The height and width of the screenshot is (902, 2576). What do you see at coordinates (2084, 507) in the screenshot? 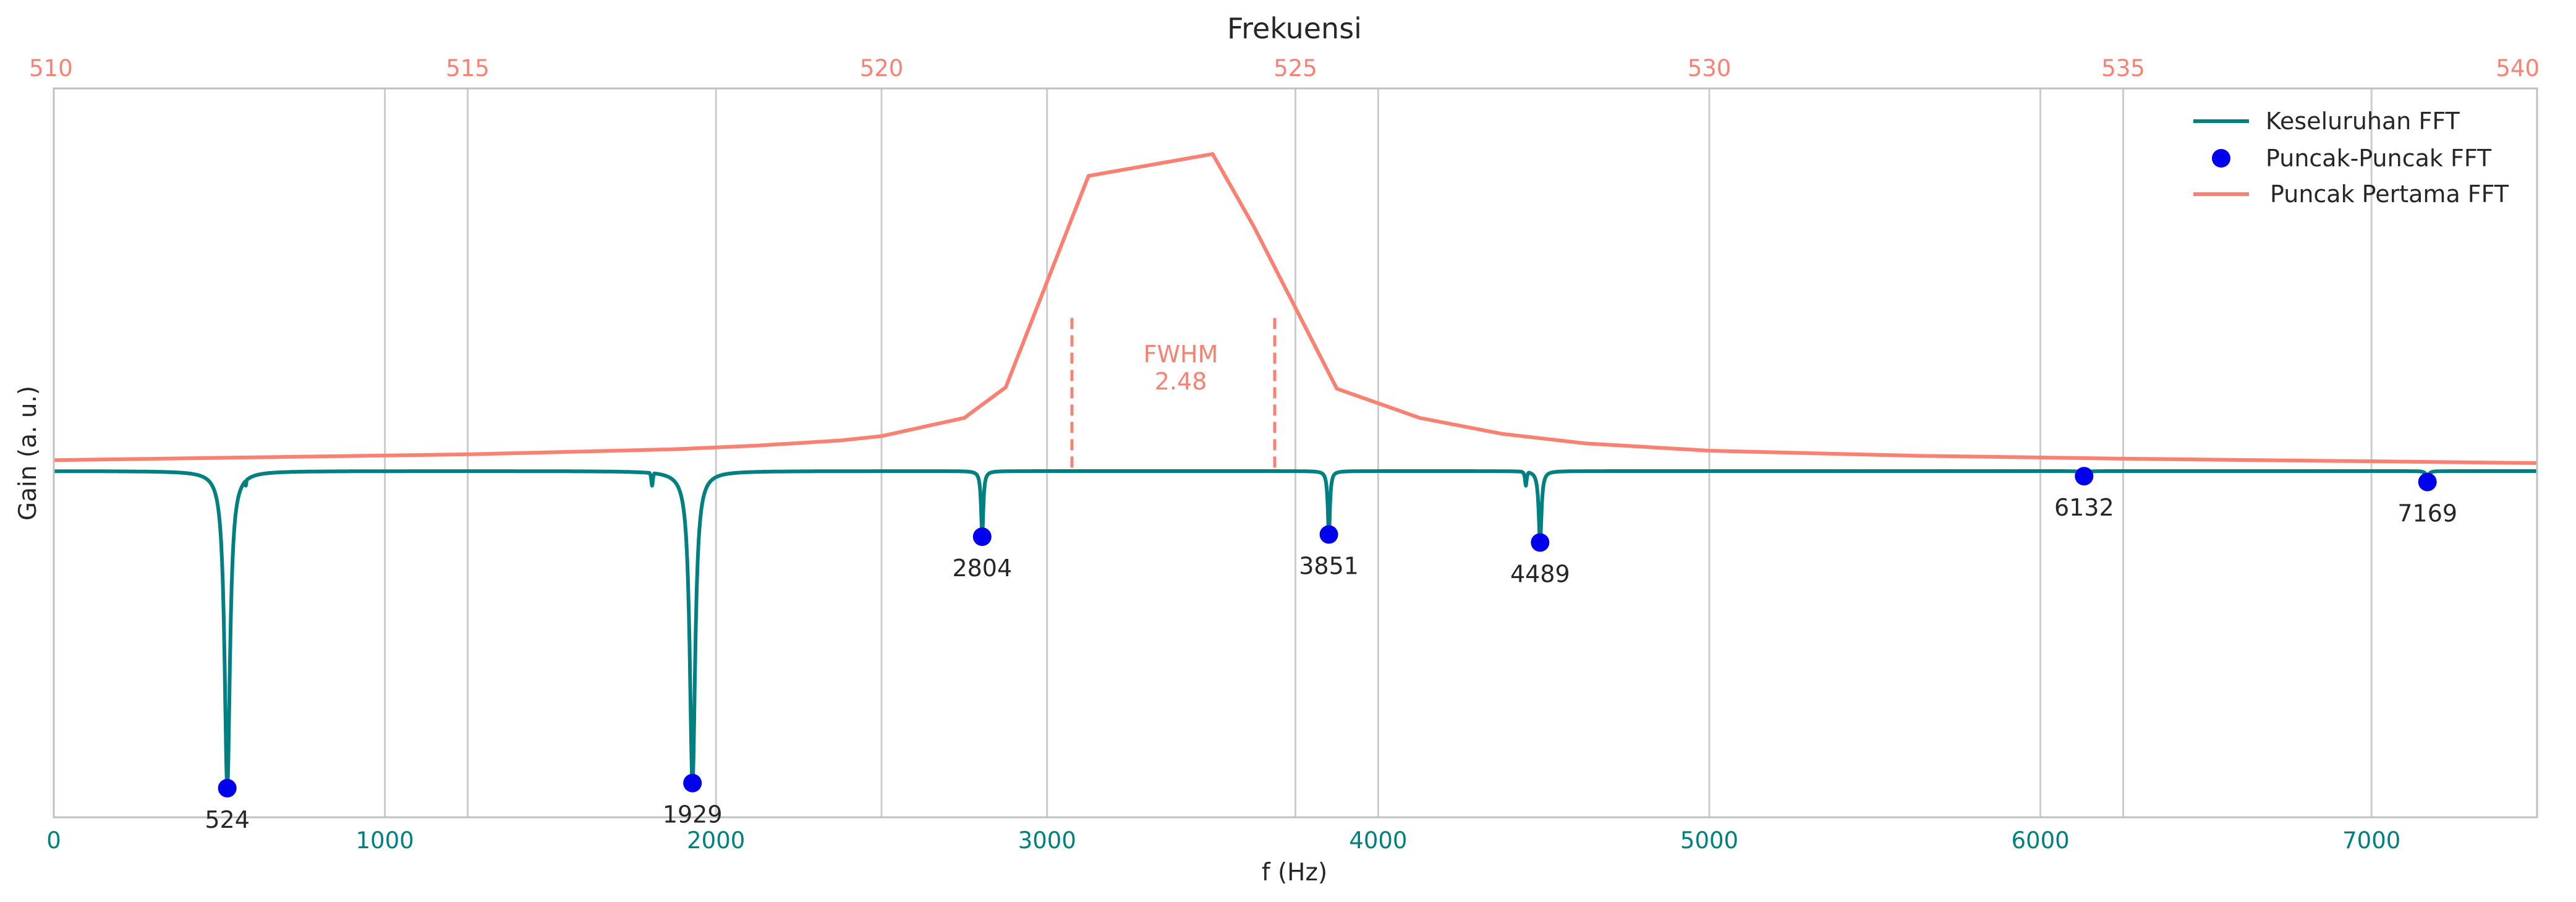
I see `peak-value-label: 6132` at bounding box center [2084, 507].